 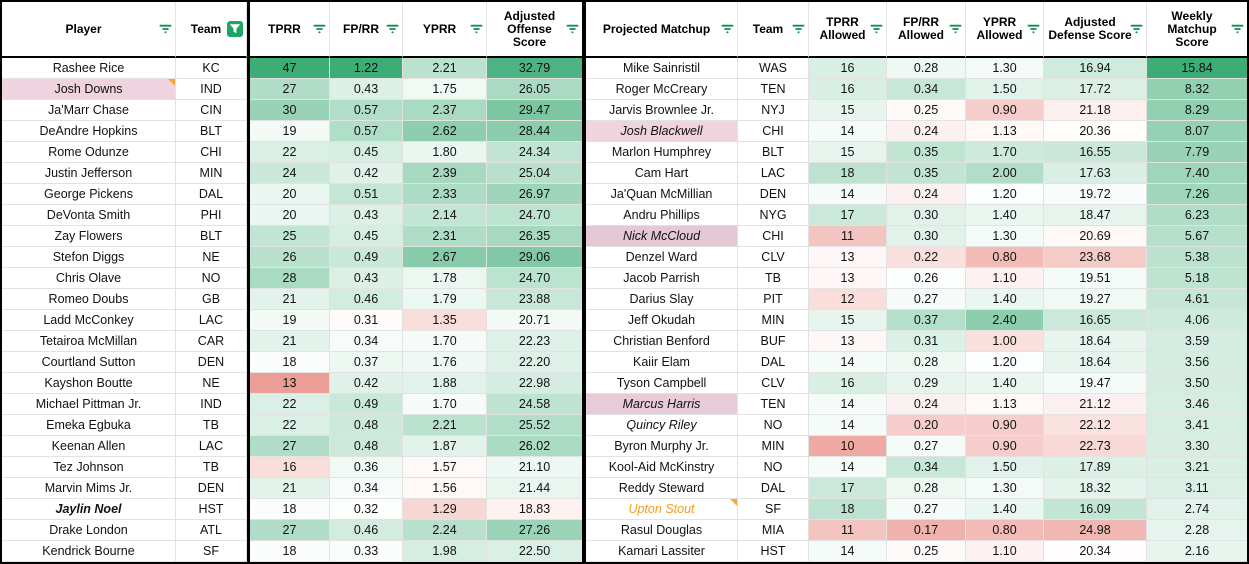 I want to click on value-cell: 24.98, so click(x=1095, y=530).